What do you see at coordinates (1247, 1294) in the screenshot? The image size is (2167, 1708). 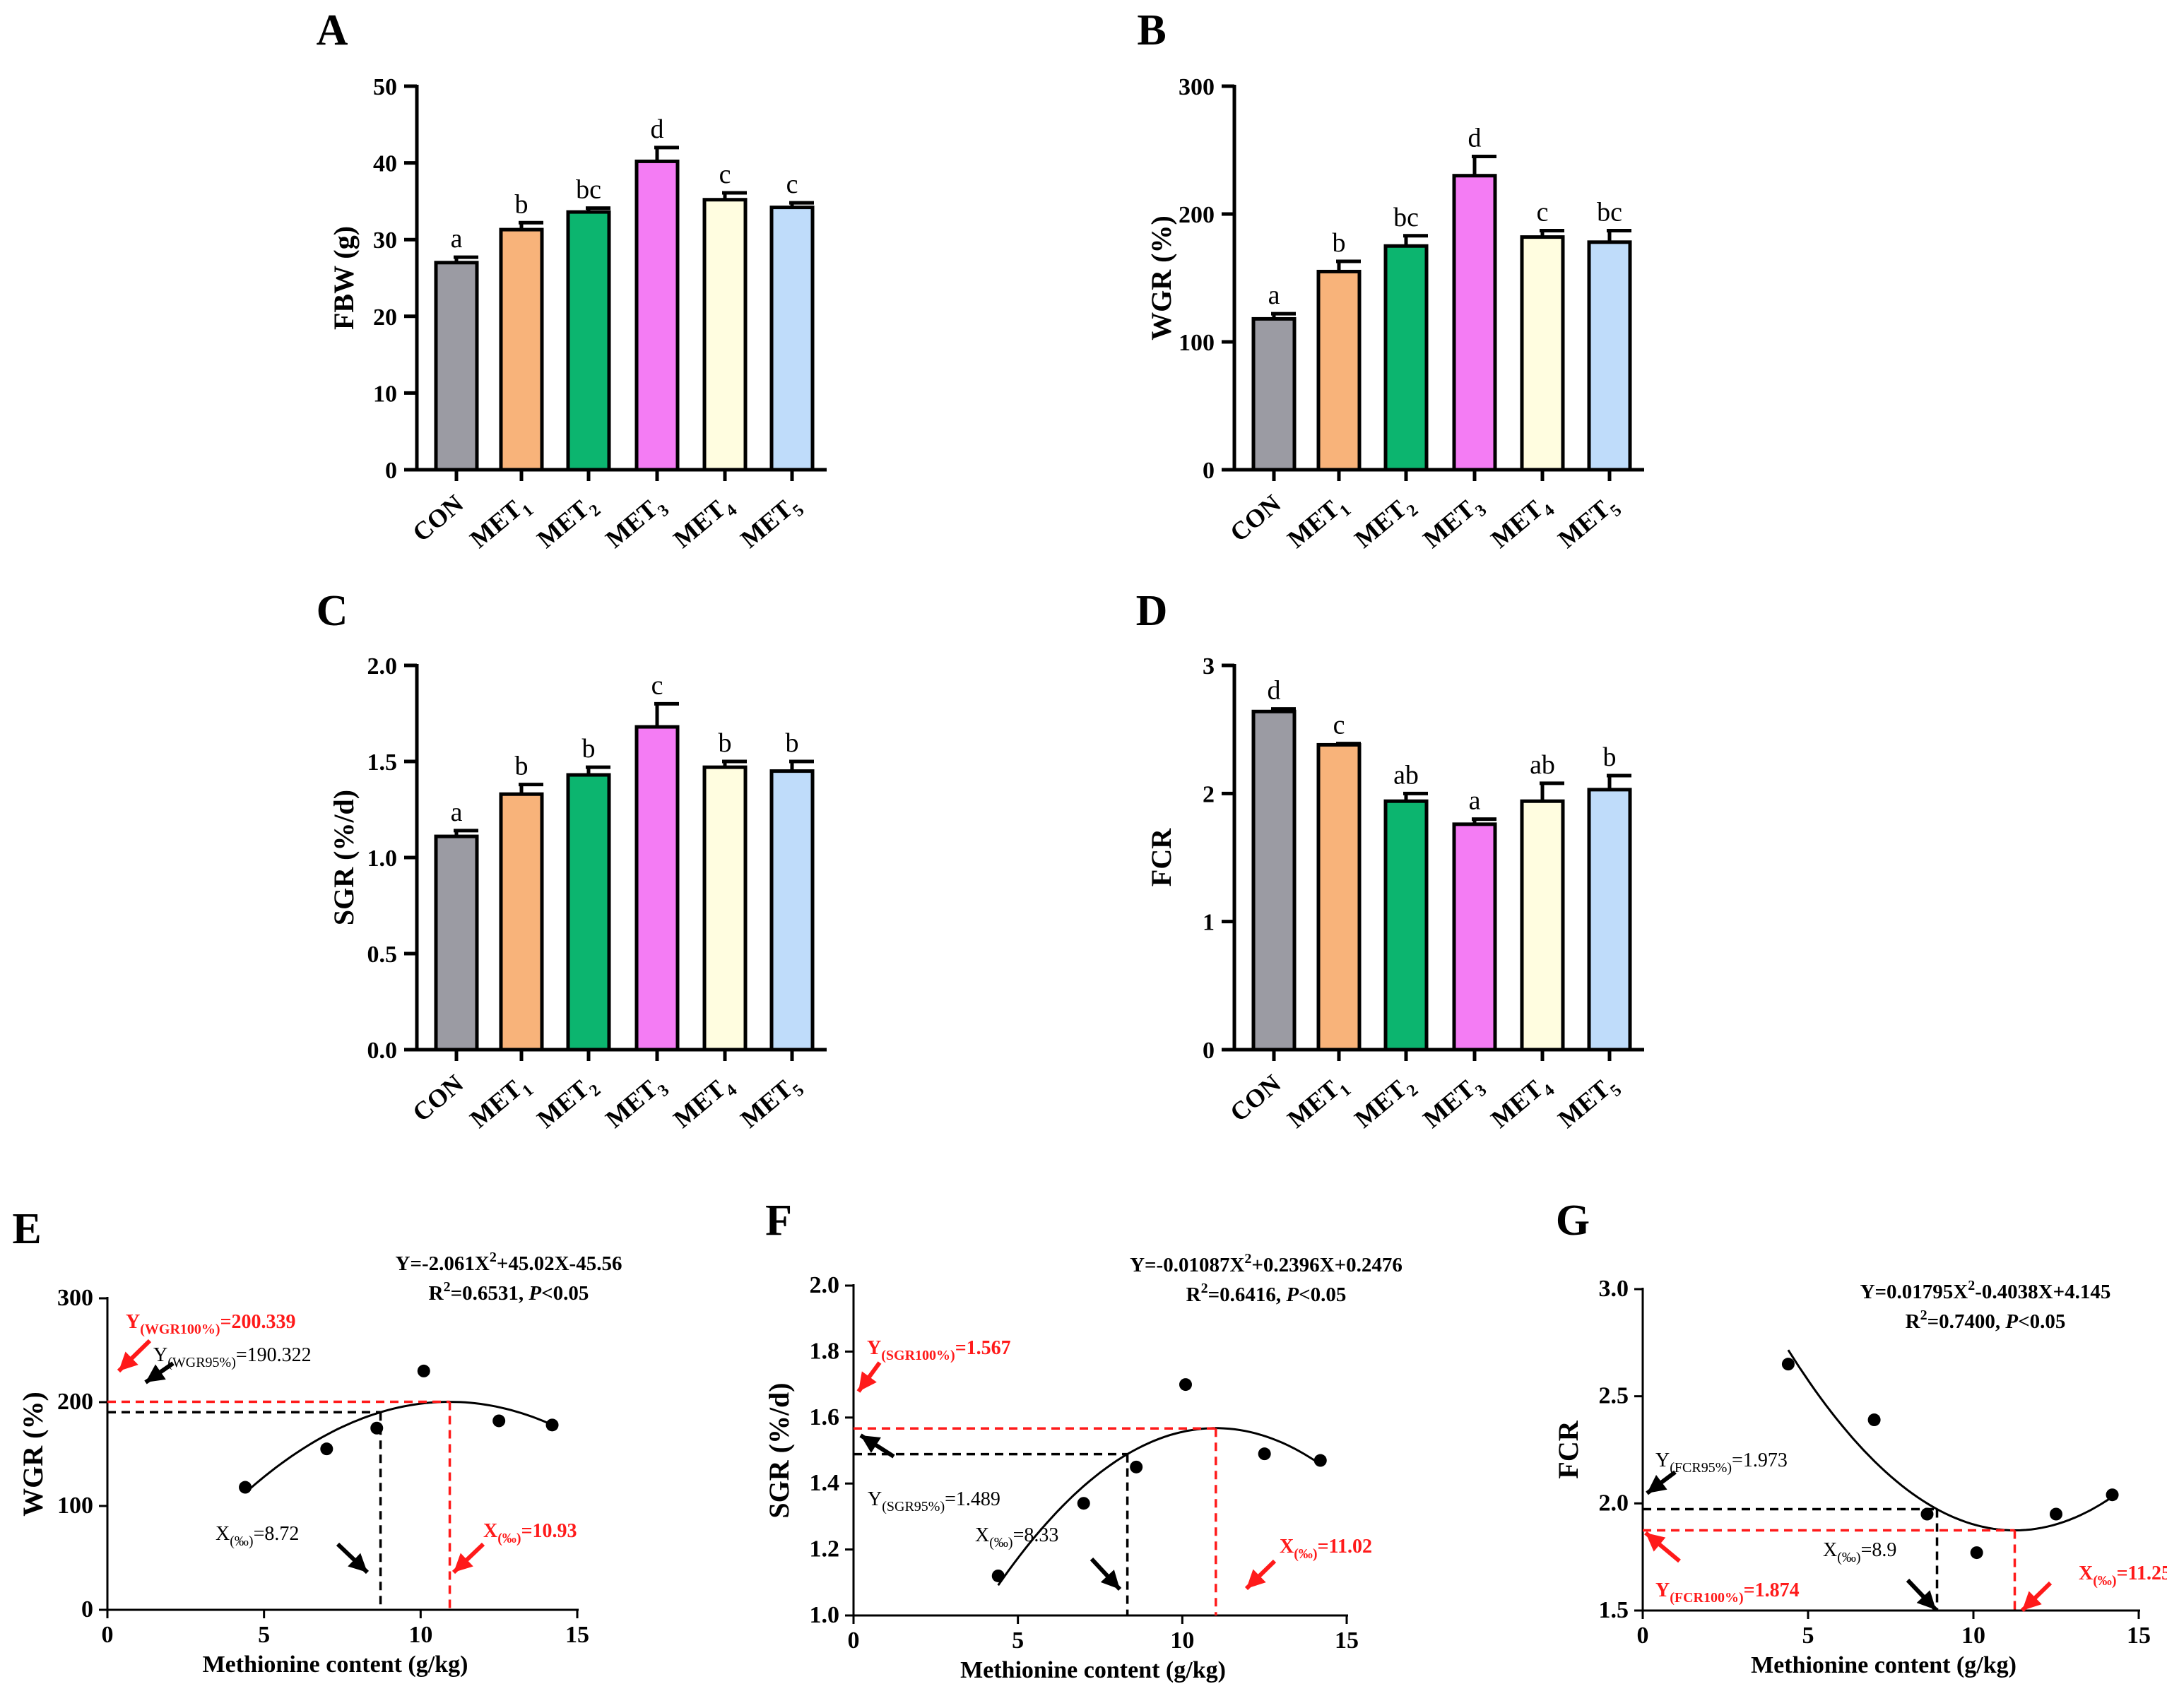 I see `eq-part: =0.6416,` at bounding box center [1247, 1294].